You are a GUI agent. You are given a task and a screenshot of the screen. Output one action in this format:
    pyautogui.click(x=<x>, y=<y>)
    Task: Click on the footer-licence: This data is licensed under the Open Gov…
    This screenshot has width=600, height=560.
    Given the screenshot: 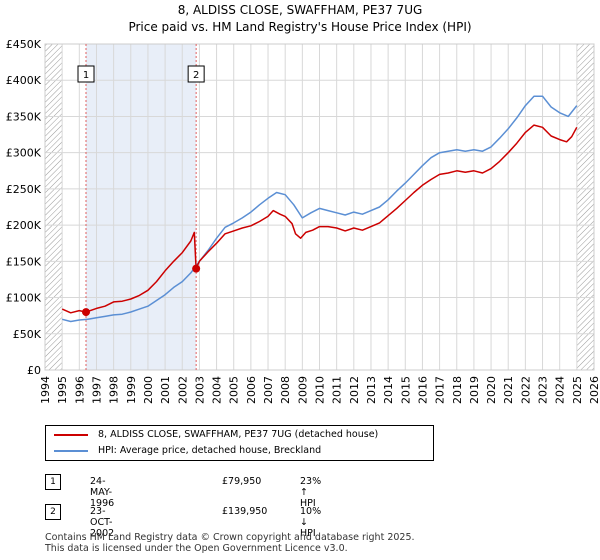 What is the action you would take?
    pyautogui.click(x=196, y=548)
    